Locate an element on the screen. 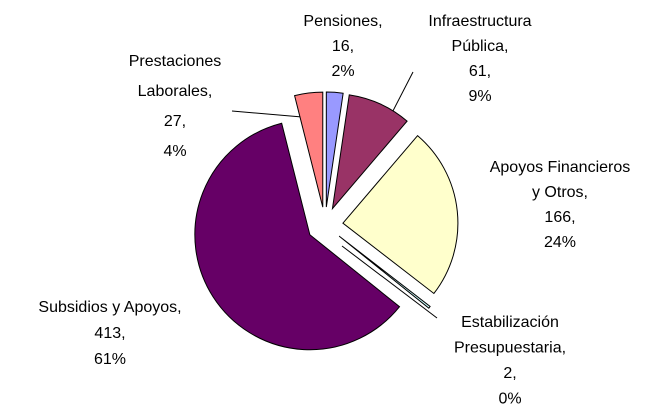  slice-label: 2% is located at coordinates (342, 71).